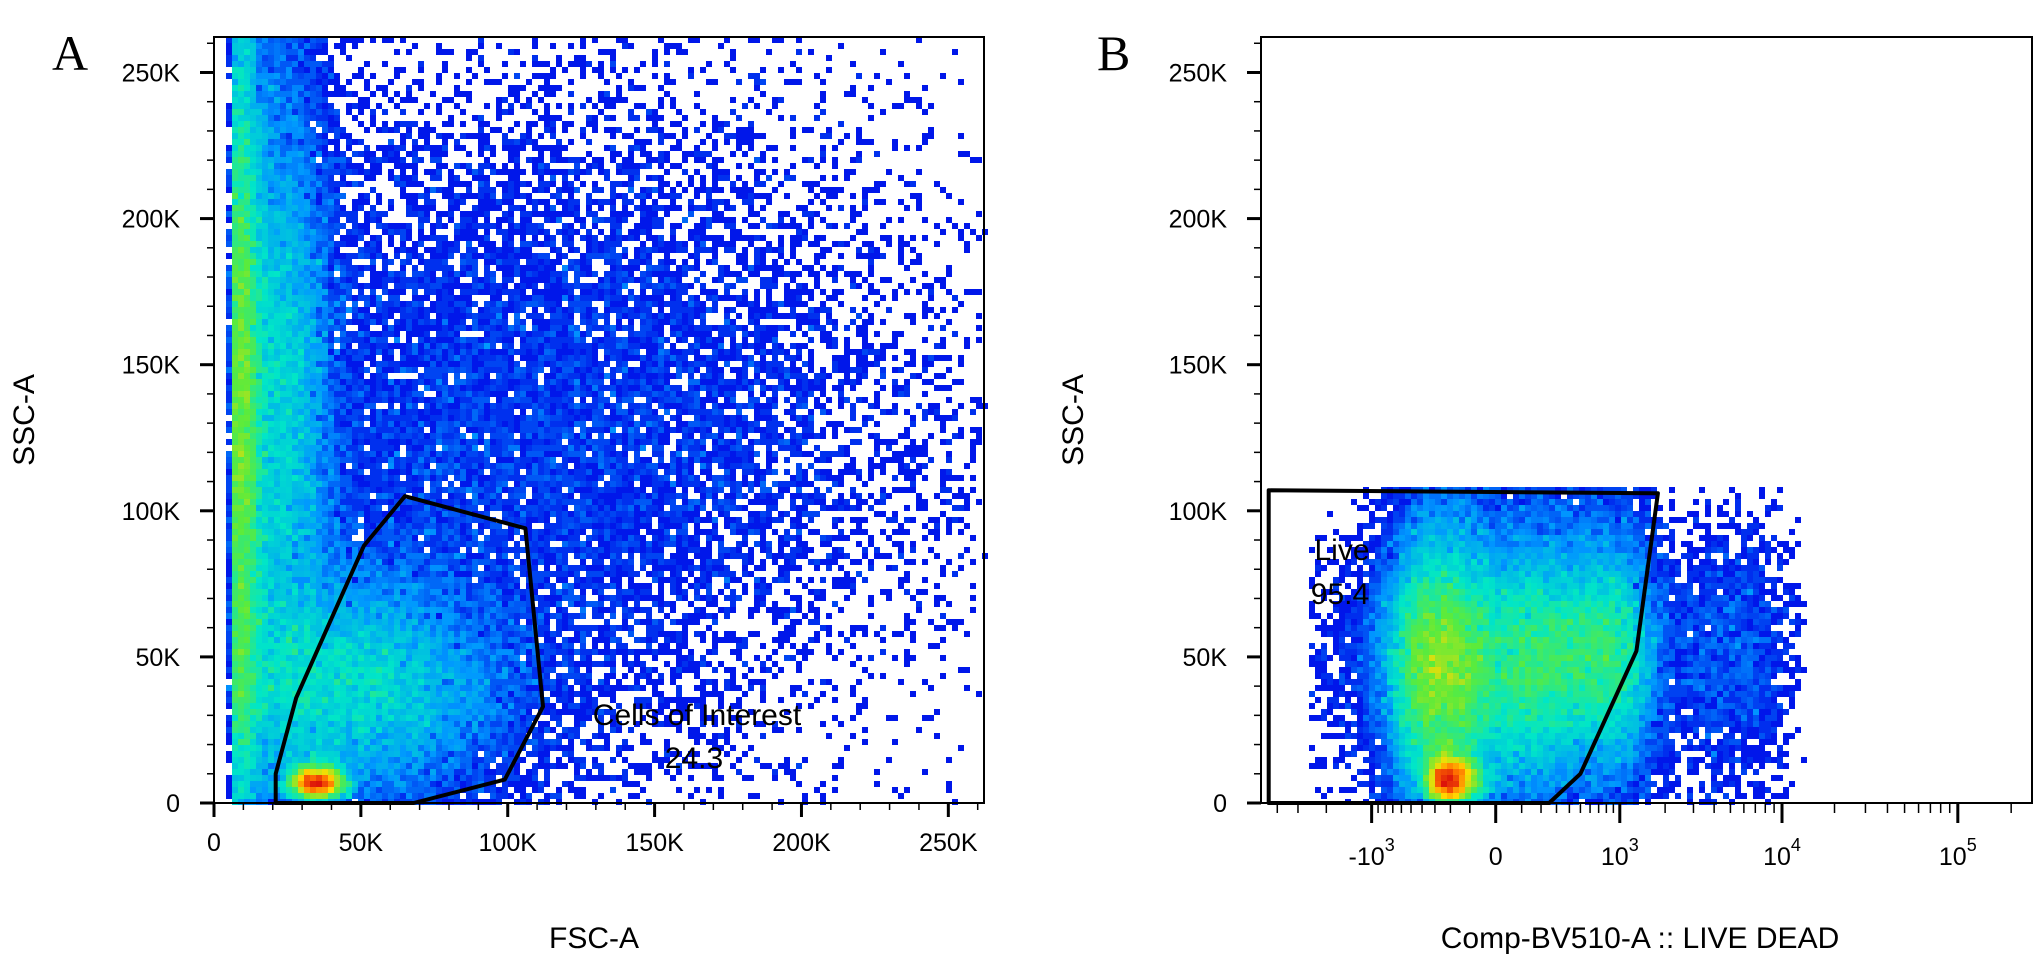 This screenshot has height=960, width=2043. I want to click on panel-b-gate-percent: 95.4, so click(1340, 594).